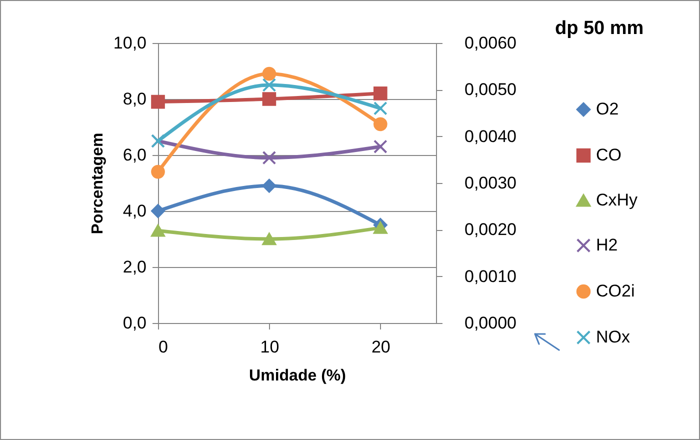  What do you see at coordinates (609, 155) in the screenshot?
I see `legend-label: CO` at bounding box center [609, 155].